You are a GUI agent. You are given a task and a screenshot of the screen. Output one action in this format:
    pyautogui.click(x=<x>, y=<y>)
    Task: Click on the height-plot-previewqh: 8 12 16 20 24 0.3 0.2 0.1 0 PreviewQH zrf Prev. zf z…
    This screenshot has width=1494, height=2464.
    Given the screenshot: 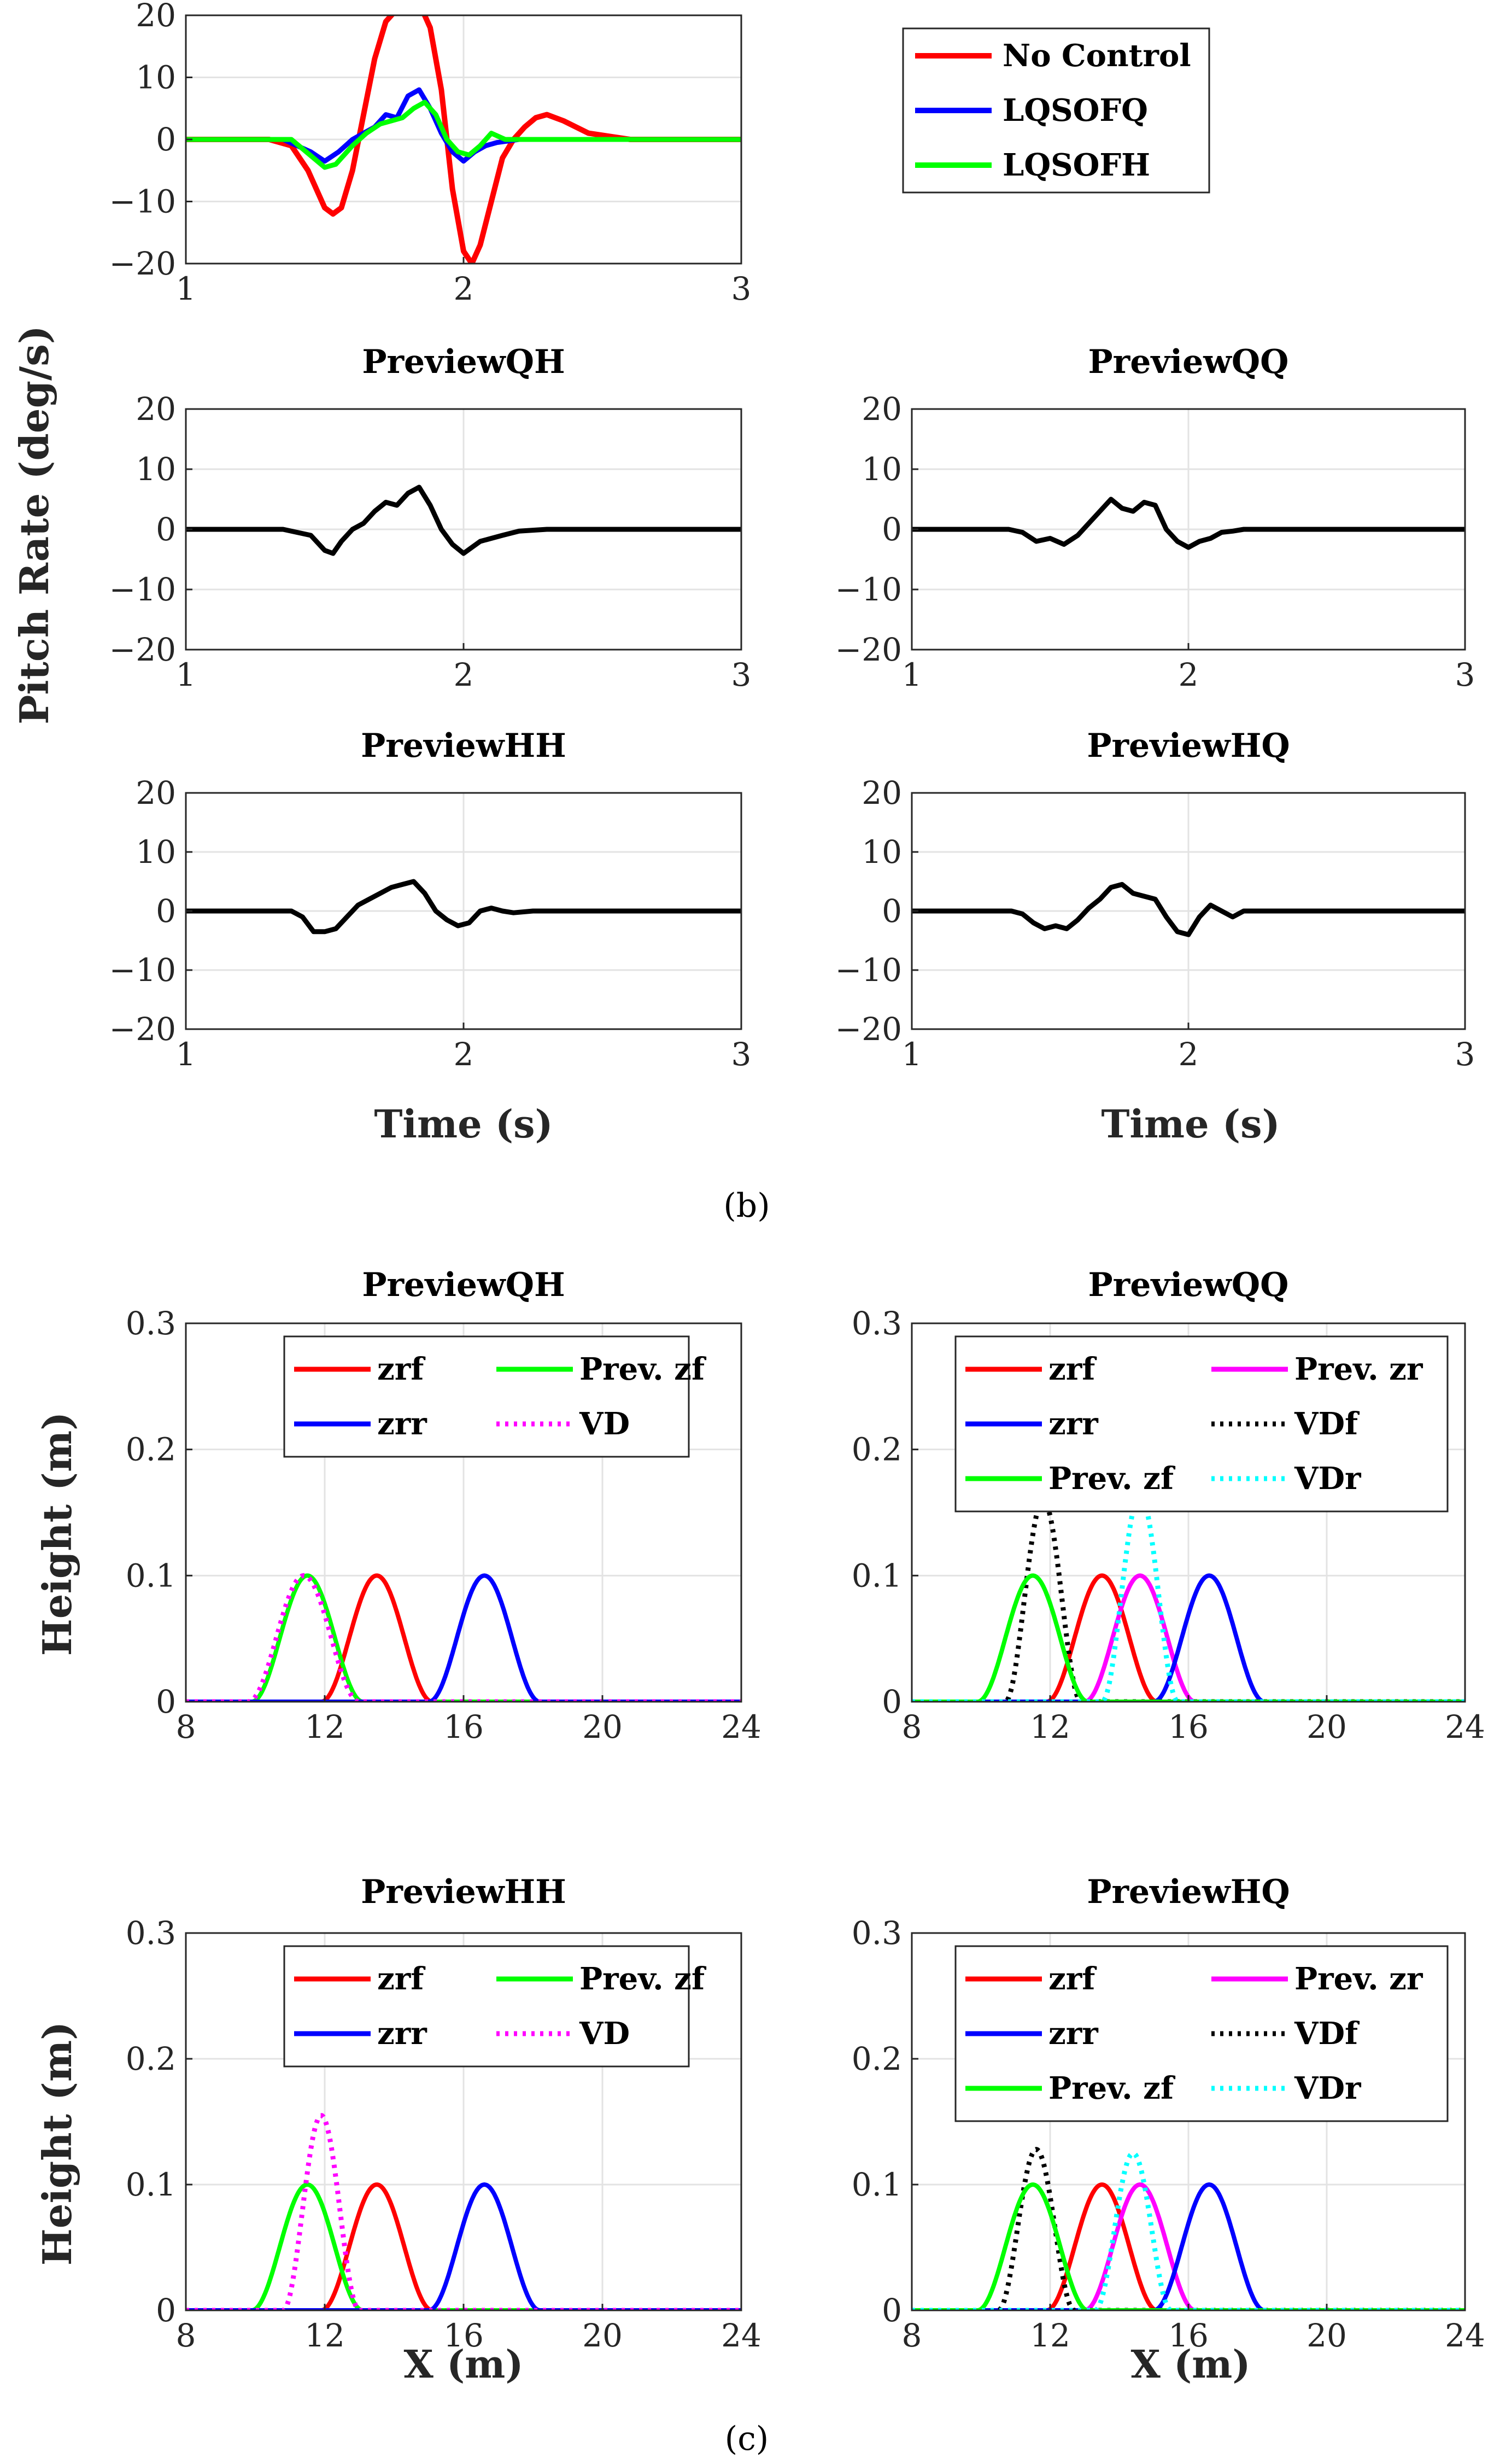 What is the action you would take?
    pyautogui.click(x=443, y=1505)
    